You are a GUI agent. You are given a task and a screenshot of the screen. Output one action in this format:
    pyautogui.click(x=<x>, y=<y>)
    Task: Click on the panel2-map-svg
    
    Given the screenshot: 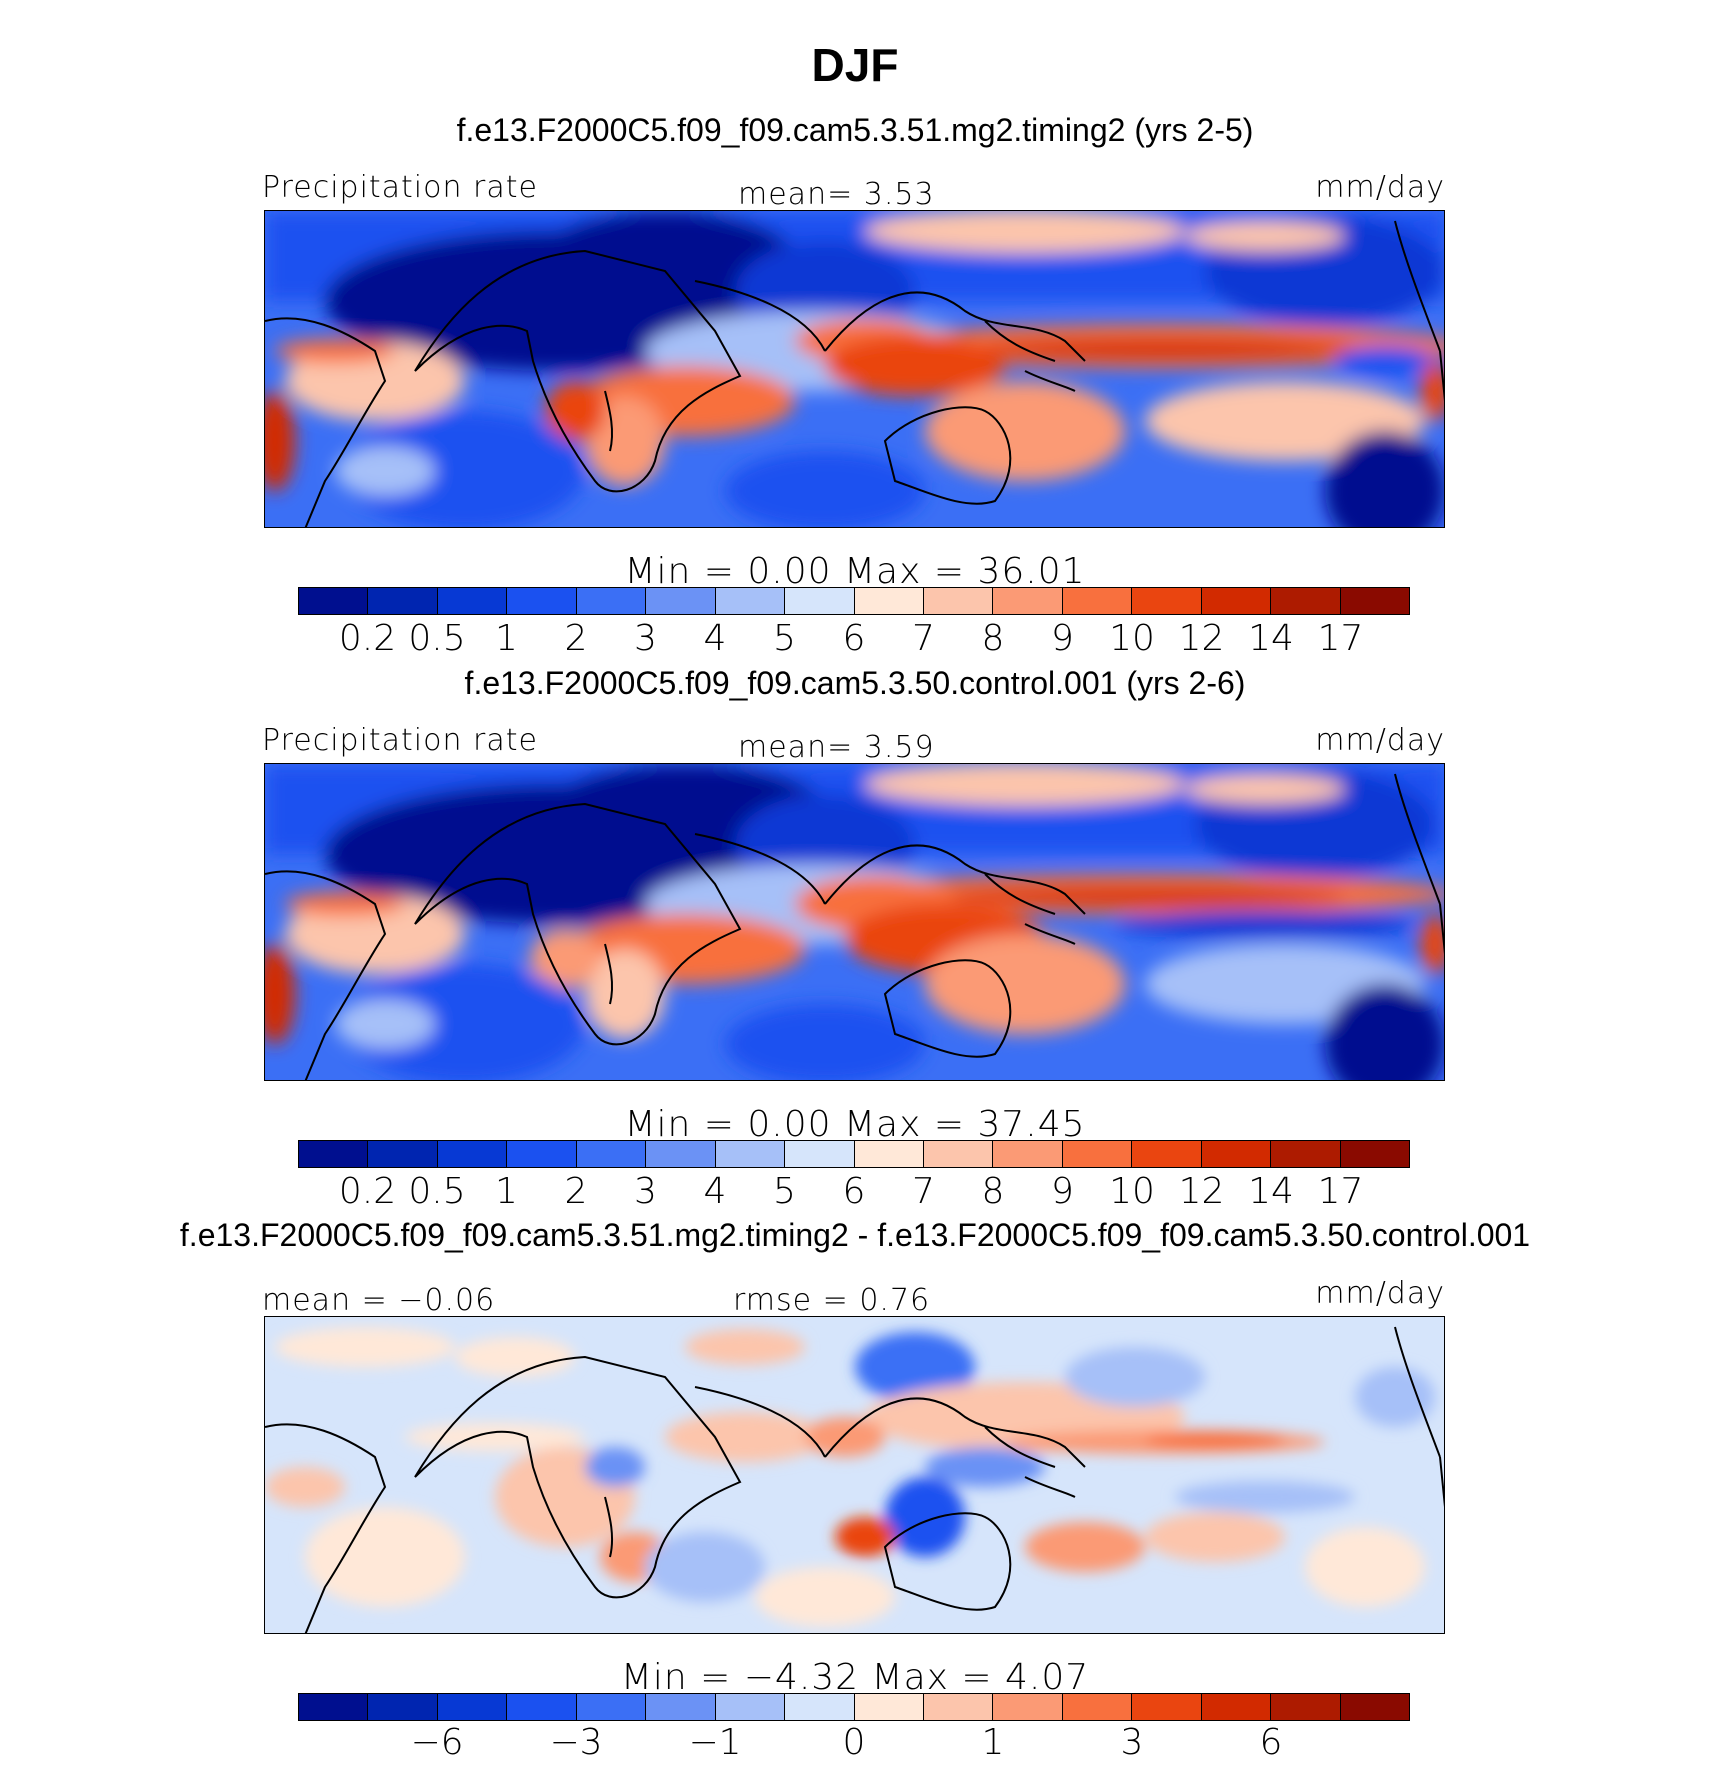 What is the action you would take?
    pyautogui.click(x=854, y=922)
    